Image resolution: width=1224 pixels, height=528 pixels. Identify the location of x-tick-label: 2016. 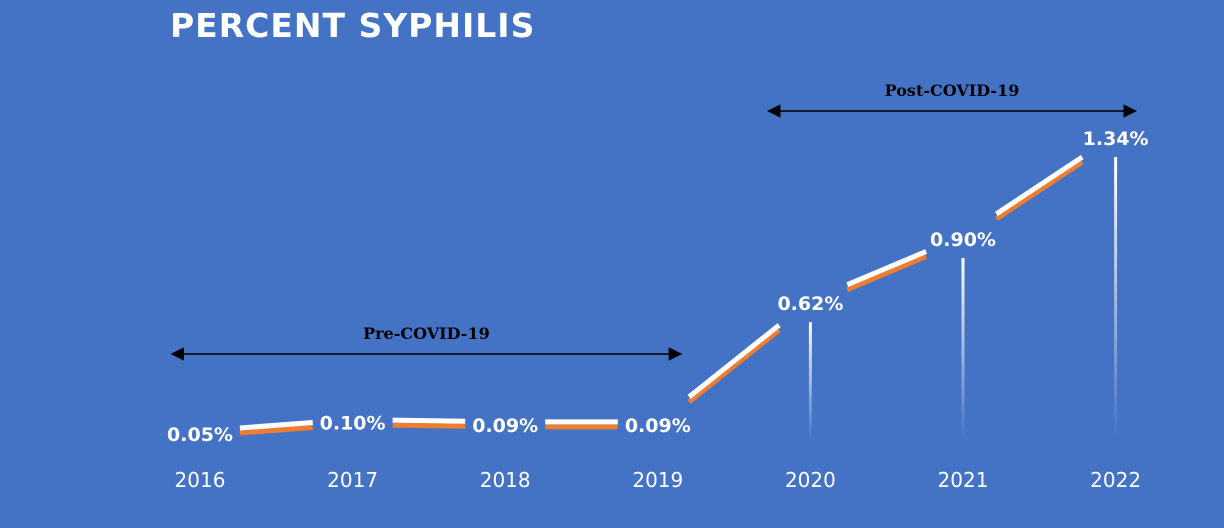
(200, 480).